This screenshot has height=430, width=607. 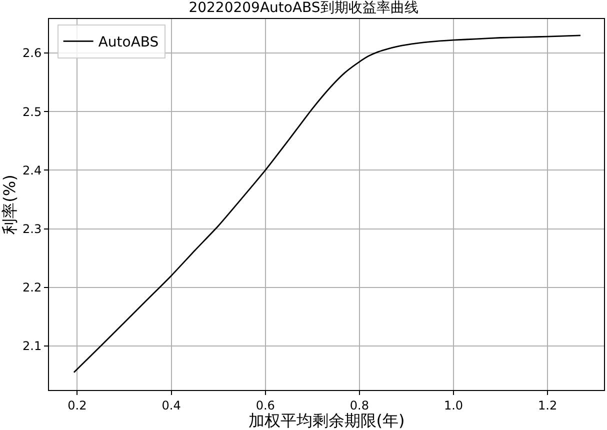 What do you see at coordinates (171, 405) in the screenshot?
I see `x-tick-label: 0.4` at bounding box center [171, 405].